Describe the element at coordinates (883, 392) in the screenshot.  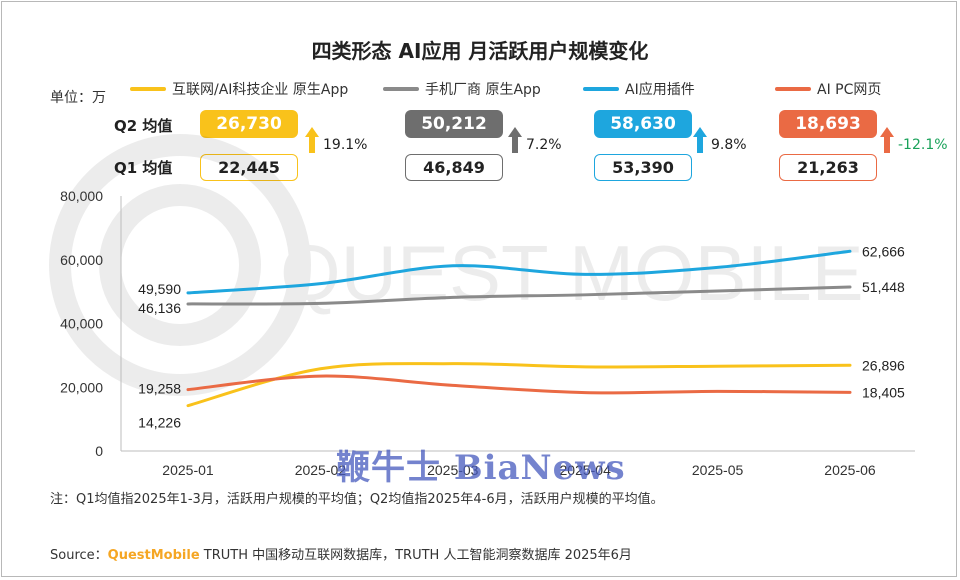
I see `end-label-pcweb: 18,405` at that location.